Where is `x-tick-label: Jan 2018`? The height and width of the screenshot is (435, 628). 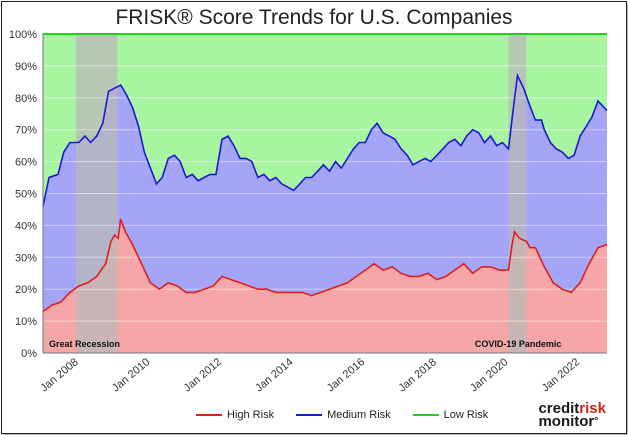 x-tick-label: Jan 2018 is located at coordinates (417, 375).